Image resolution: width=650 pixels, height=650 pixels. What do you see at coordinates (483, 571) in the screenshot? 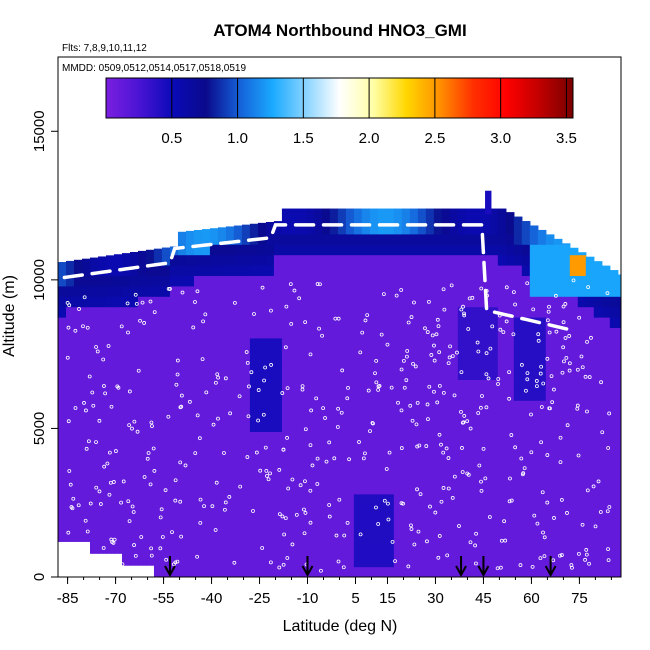
I see `flight-arrow-head` at bounding box center [483, 571].